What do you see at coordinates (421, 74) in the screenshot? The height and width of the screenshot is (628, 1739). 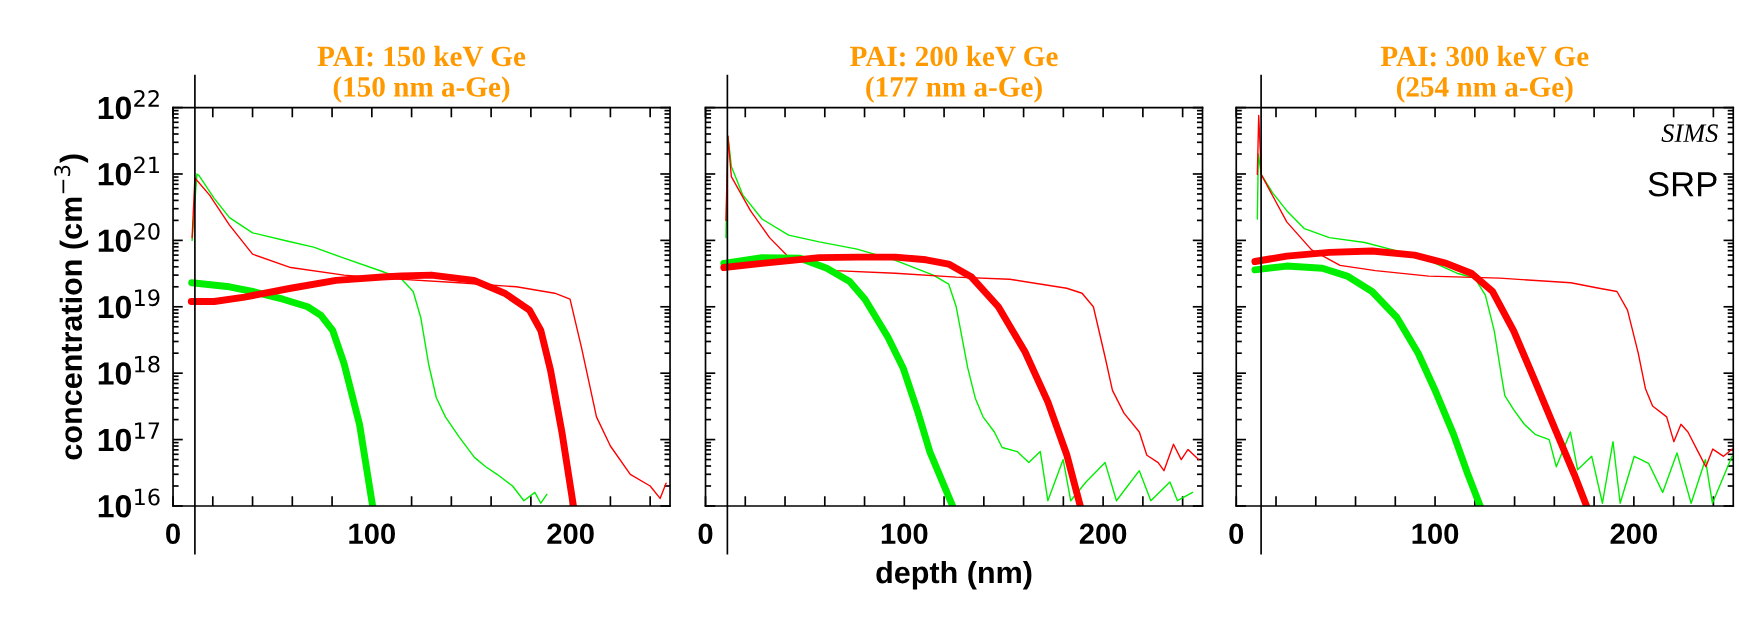 I see `chart-title: PAI: 150 keV Ge (150 nm a-Ge)` at bounding box center [421, 74].